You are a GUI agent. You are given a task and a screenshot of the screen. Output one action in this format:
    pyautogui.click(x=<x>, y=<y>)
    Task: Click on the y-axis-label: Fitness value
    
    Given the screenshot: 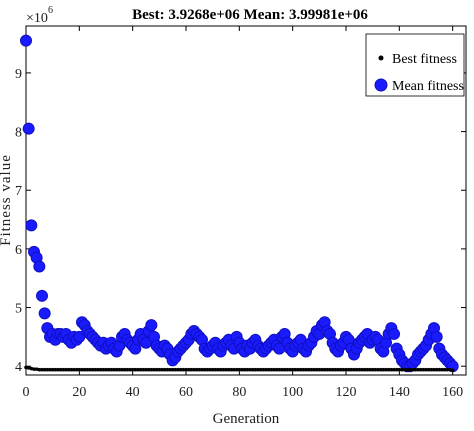 What is the action you would take?
    pyautogui.click(x=7, y=200)
    